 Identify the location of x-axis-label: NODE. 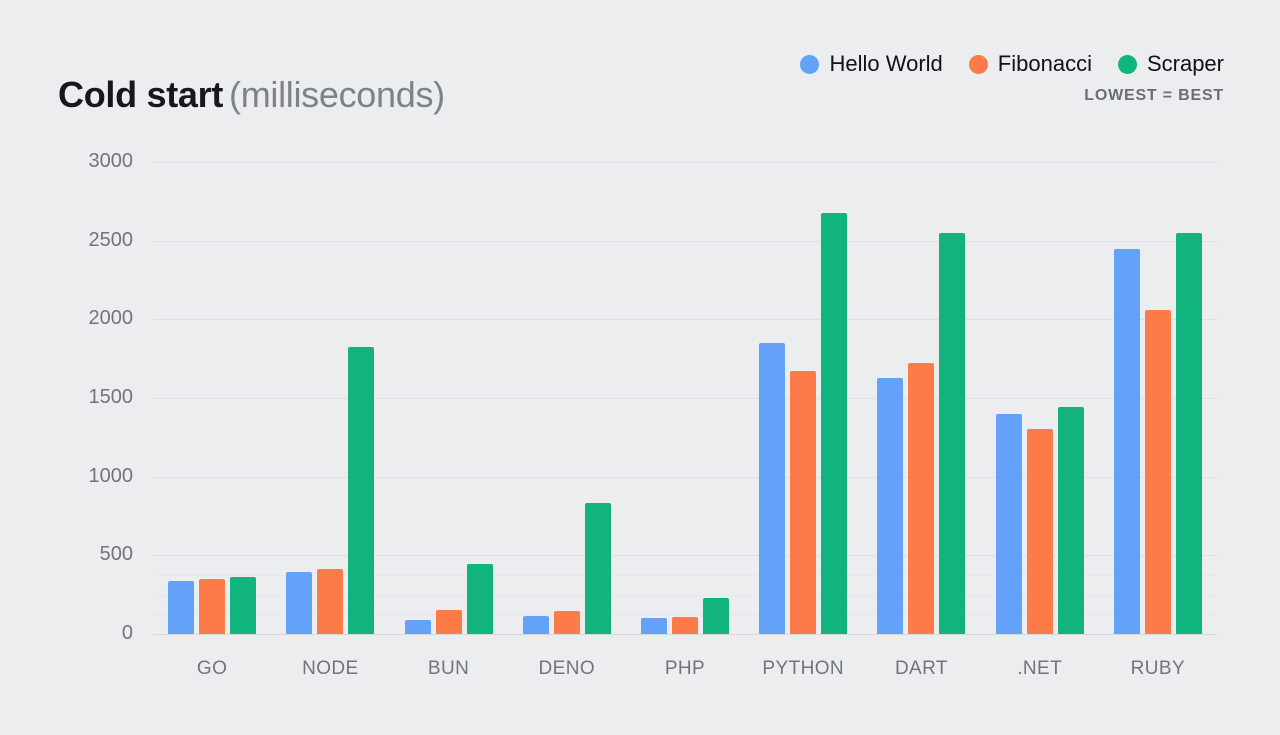
(330, 668).